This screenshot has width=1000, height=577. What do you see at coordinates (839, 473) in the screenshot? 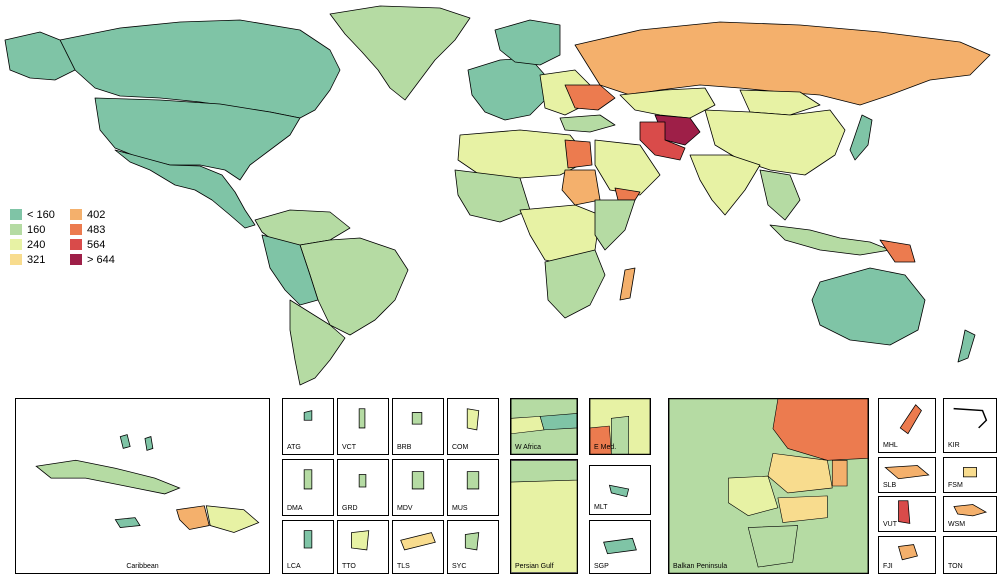
I see `region-moldova-inset` at bounding box center [839, 473].